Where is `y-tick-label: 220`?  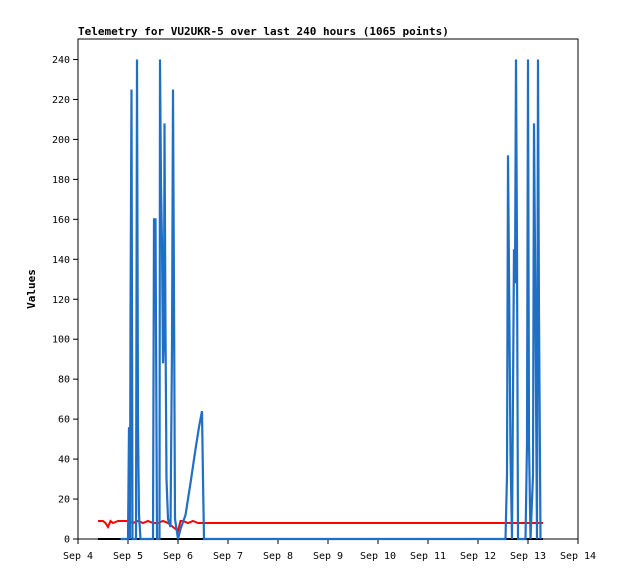
y-tick-label: 220 is located at coordinates (61, 100).